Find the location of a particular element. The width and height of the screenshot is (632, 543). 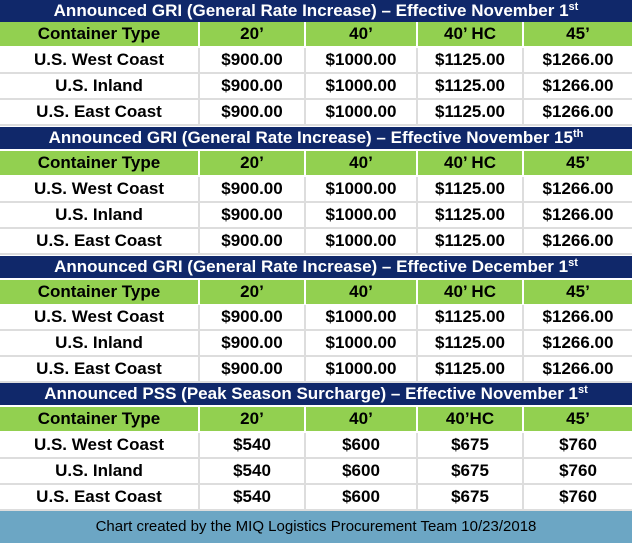

column-header: 40’HC is located at coordinates (470, 420).